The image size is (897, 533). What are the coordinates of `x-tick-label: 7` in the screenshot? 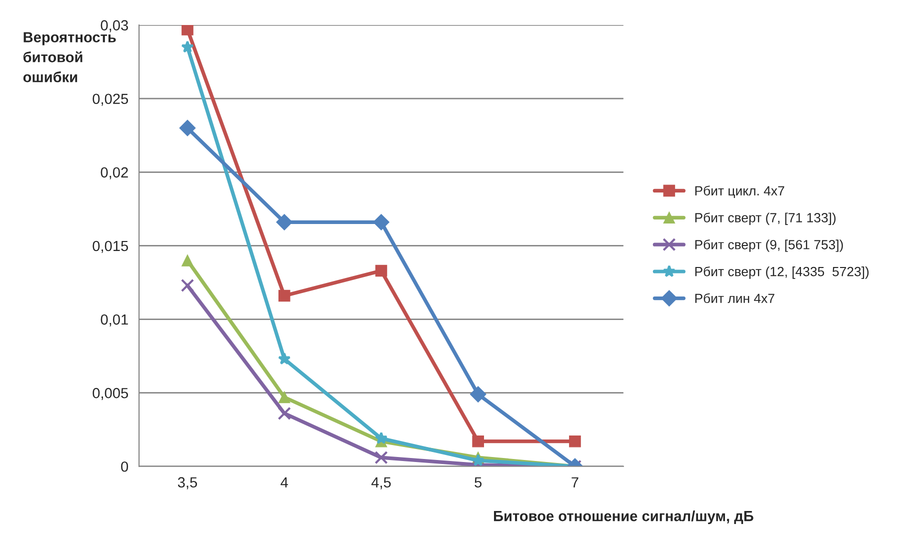 It's located at (575, 482).